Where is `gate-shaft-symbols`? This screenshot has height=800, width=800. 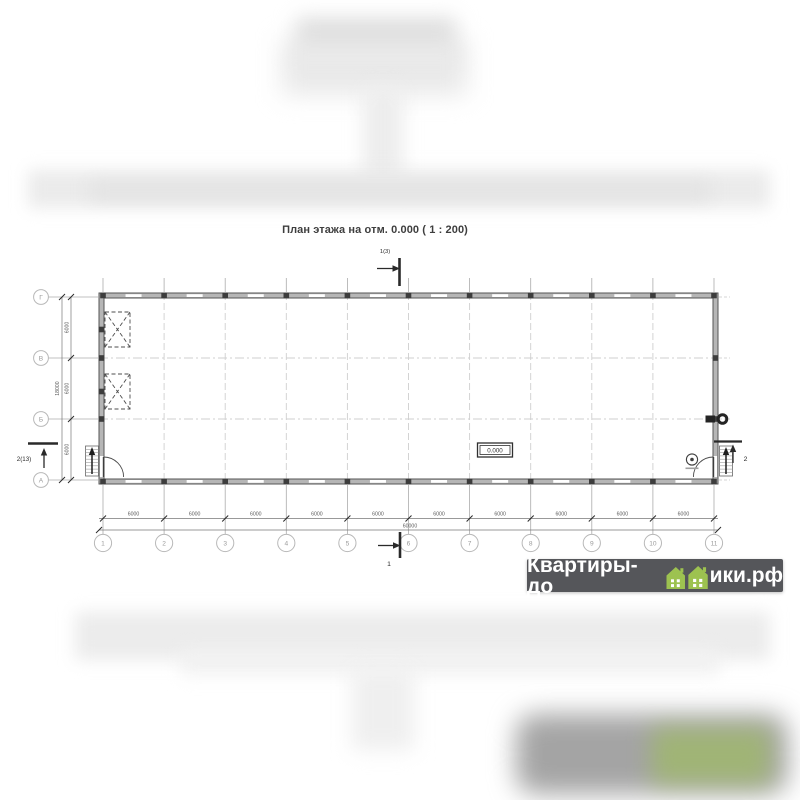 gate-shaft-symbols is located at coordinates (117, 360).